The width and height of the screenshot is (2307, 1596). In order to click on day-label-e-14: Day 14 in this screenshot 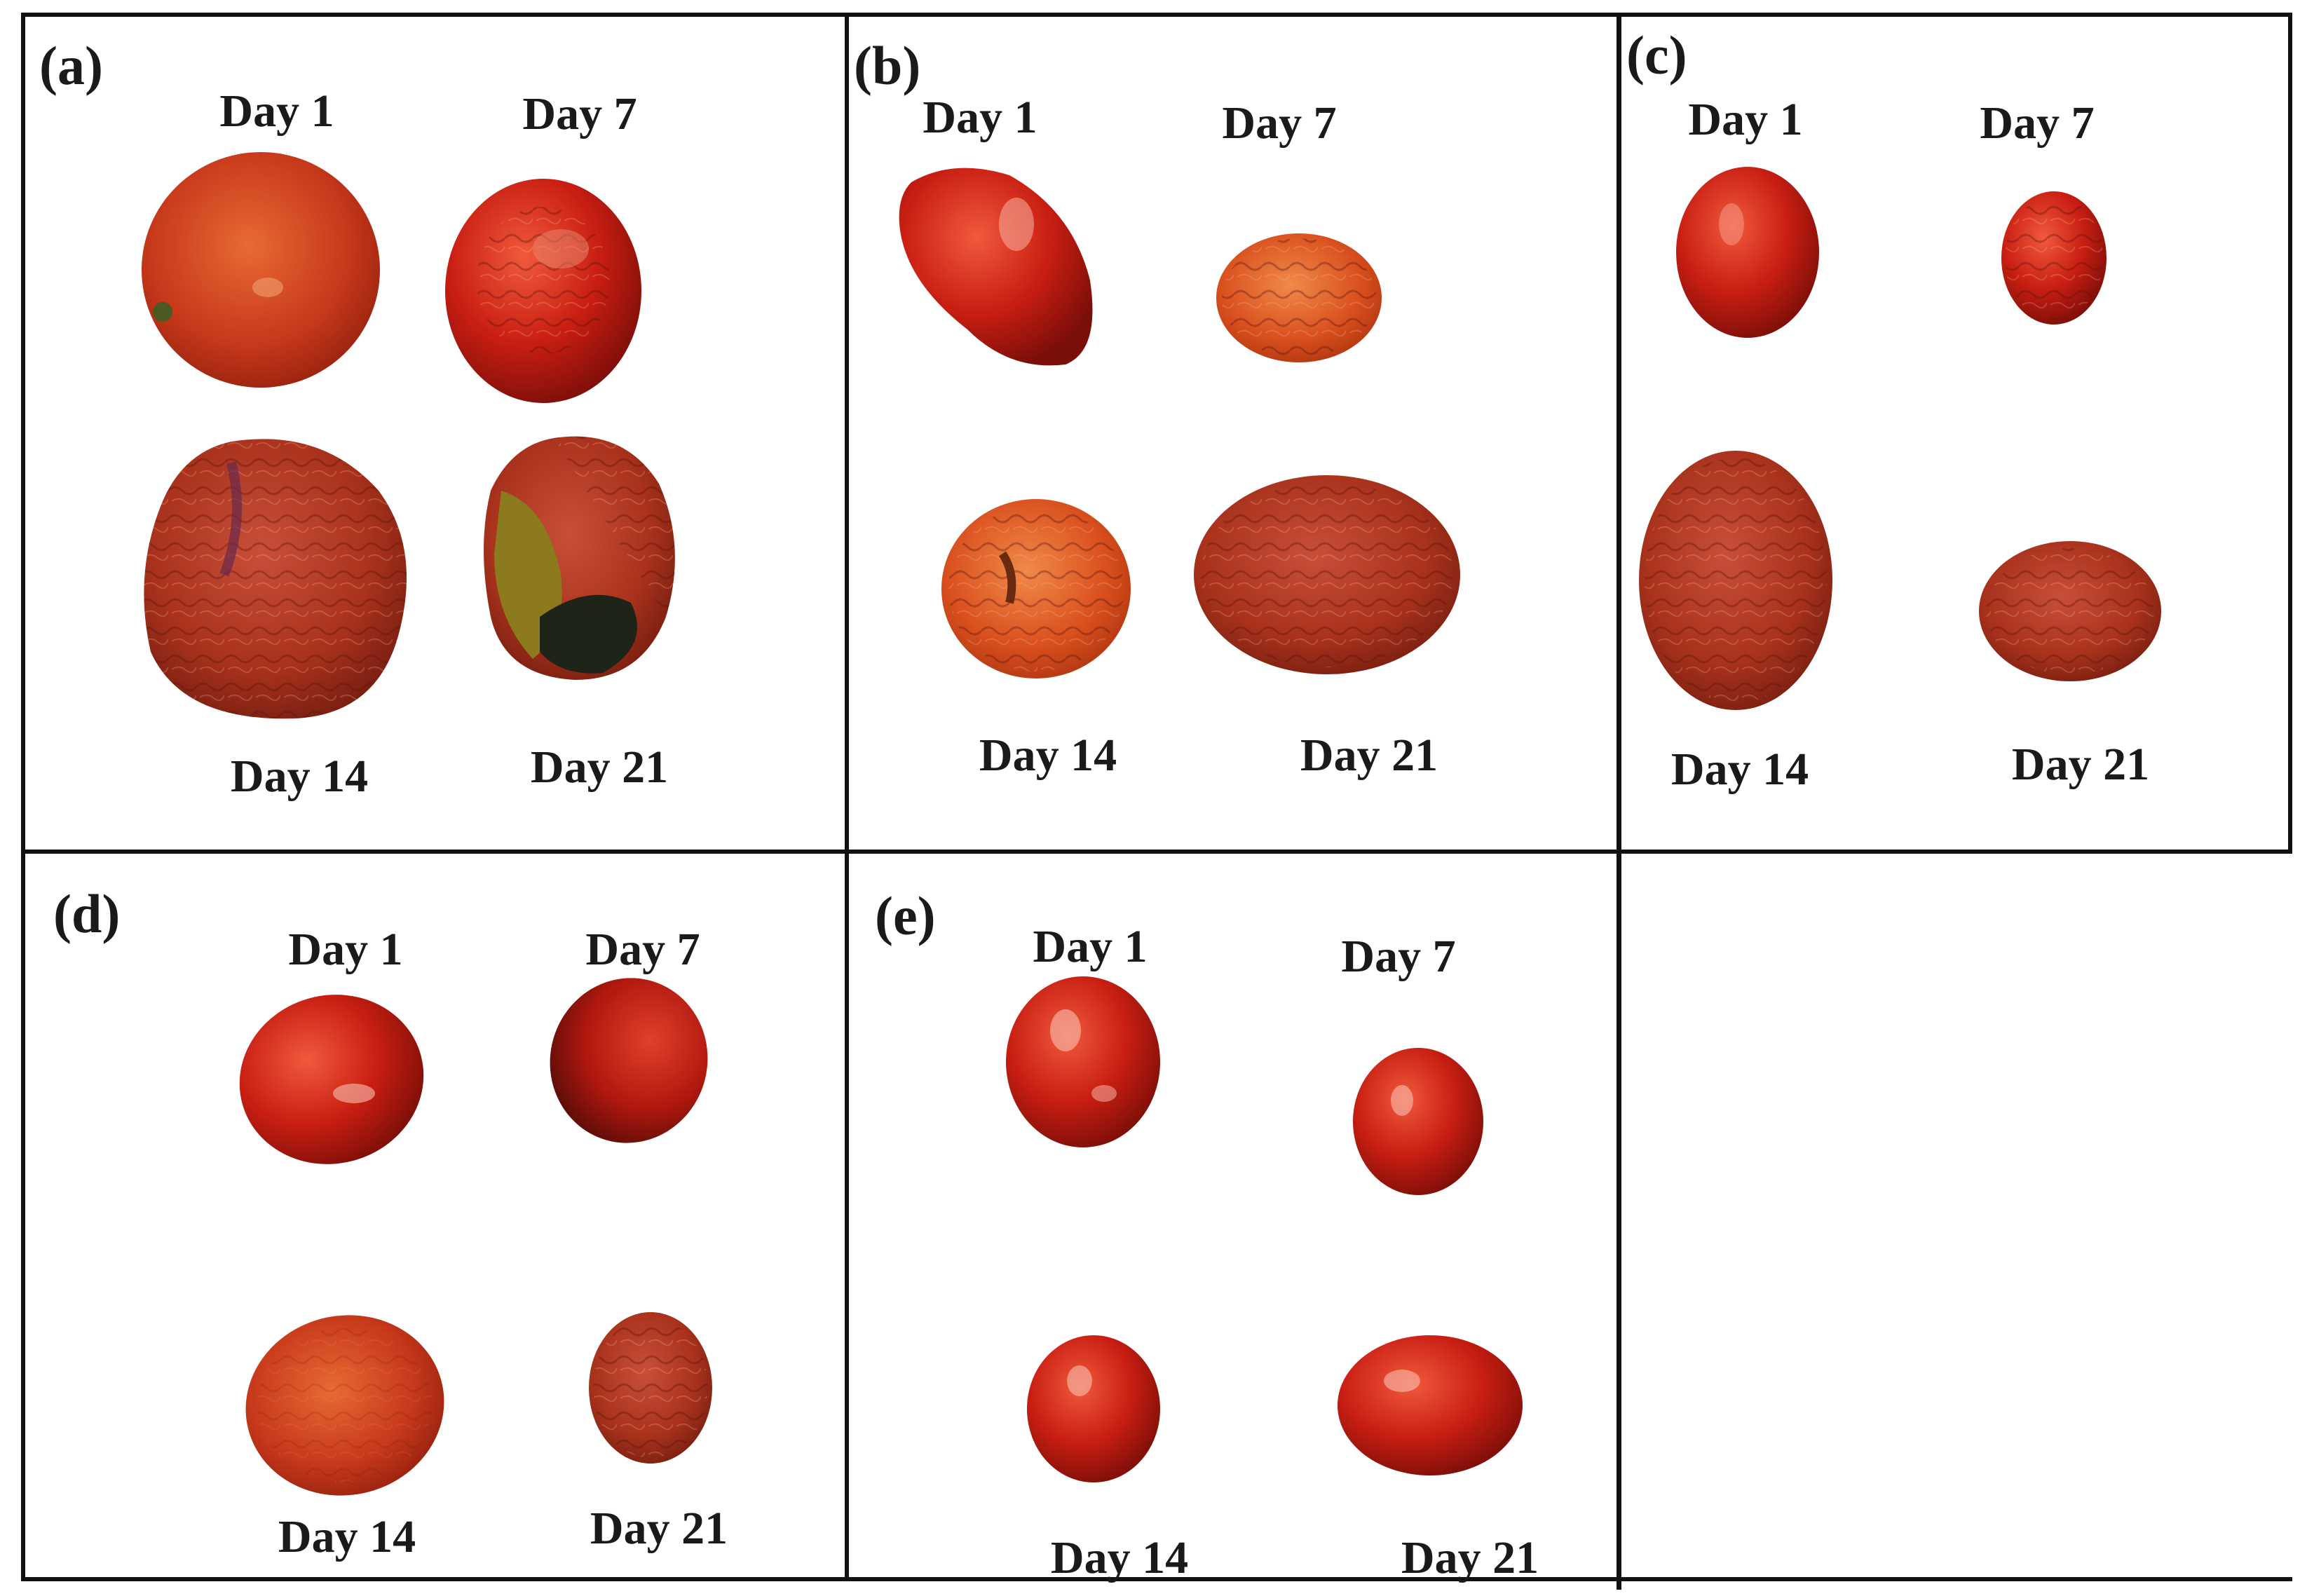, I will do `click(1119, 1558)`.